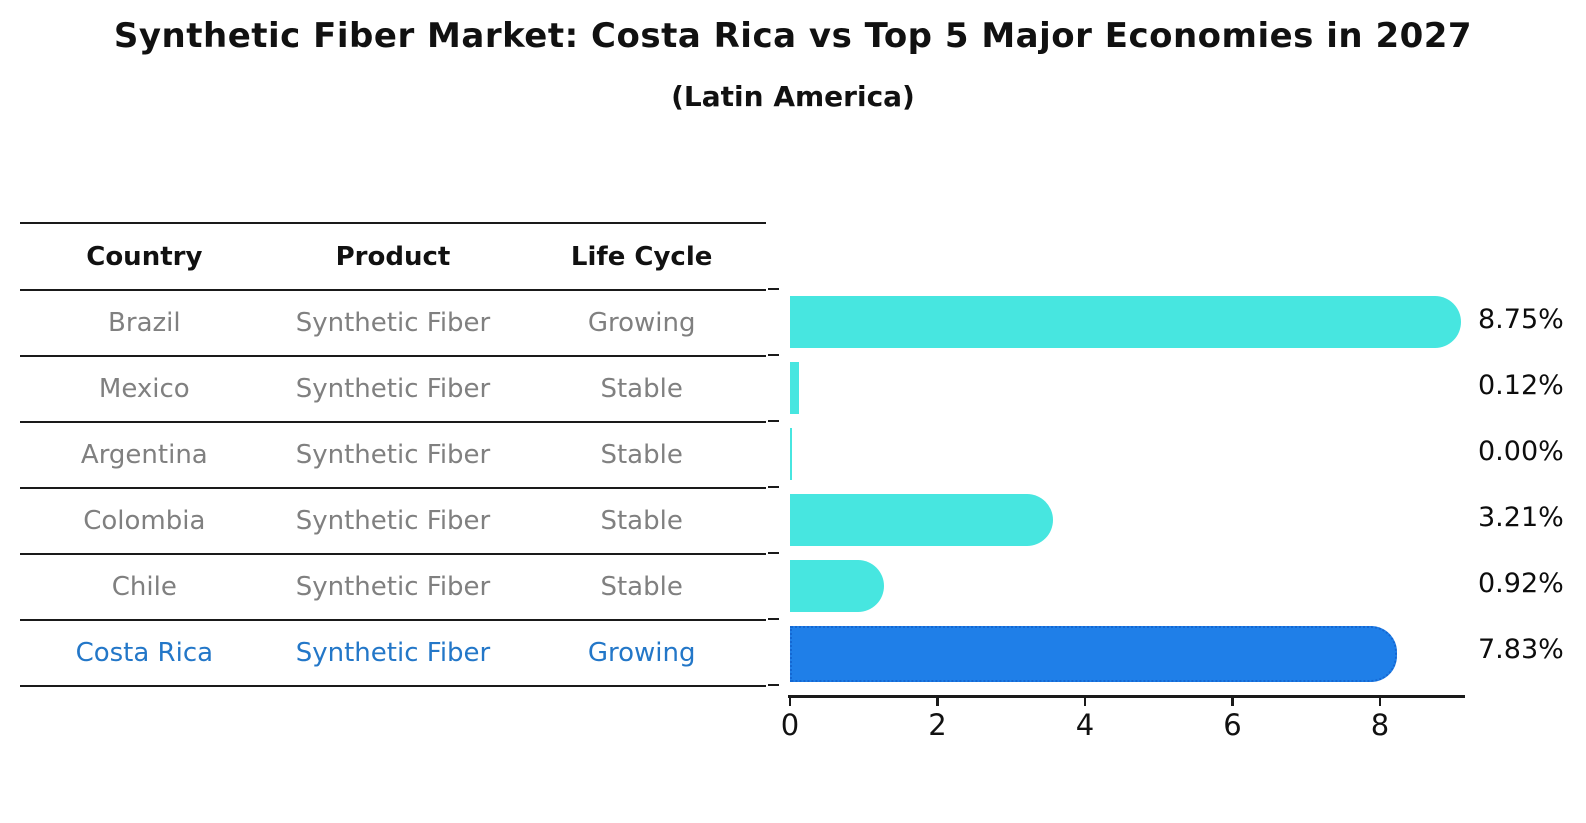  Describe the element at coordinates (793, 96) in the screenshot. I see `chart-subtitle: (Latin America)` at that location.